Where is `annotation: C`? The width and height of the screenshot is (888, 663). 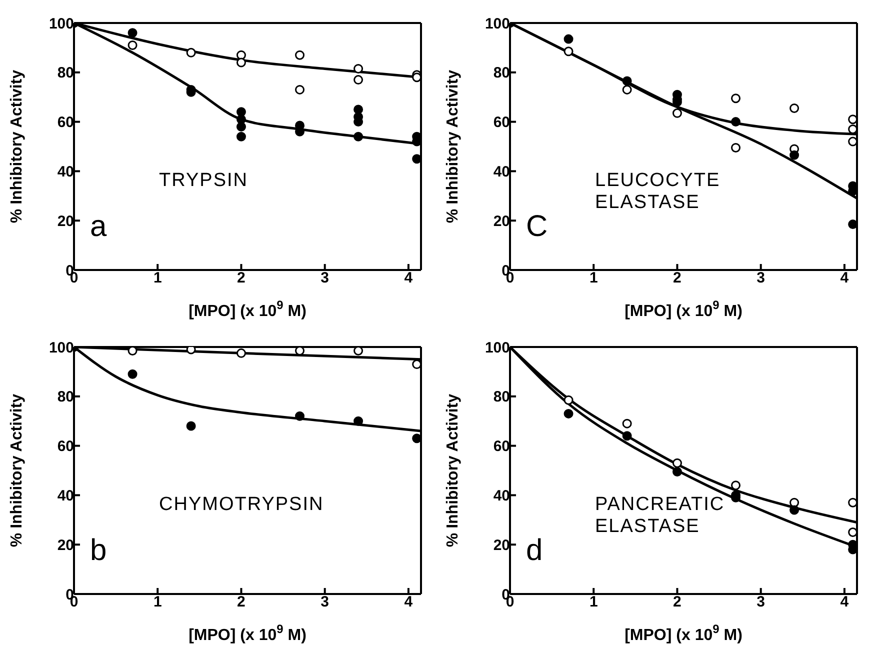 annotation: C is located at coordinates (537, 227).